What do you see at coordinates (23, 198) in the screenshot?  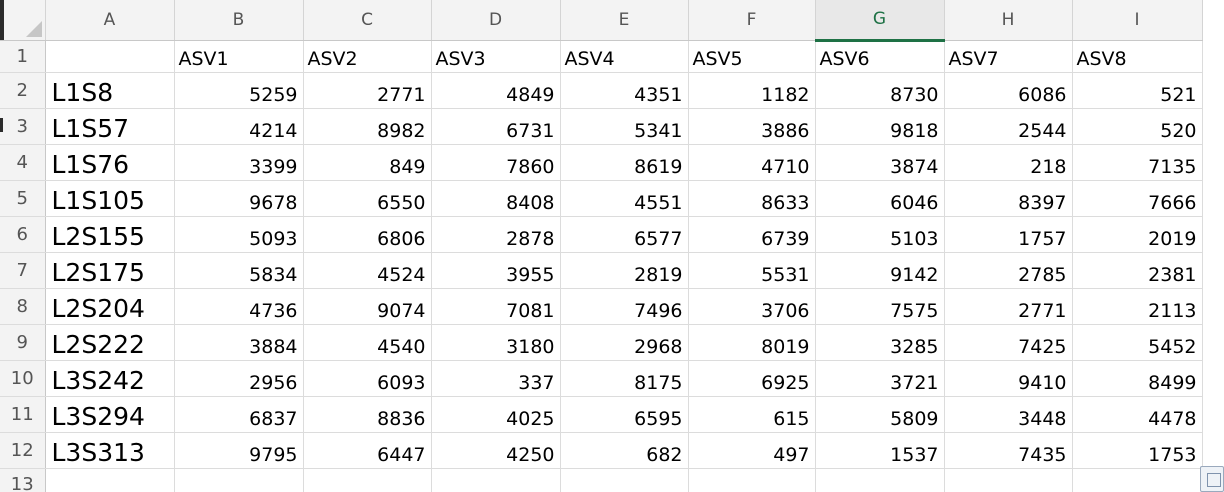 I see `row-header-5: 5` at bounding box center [23, 198].